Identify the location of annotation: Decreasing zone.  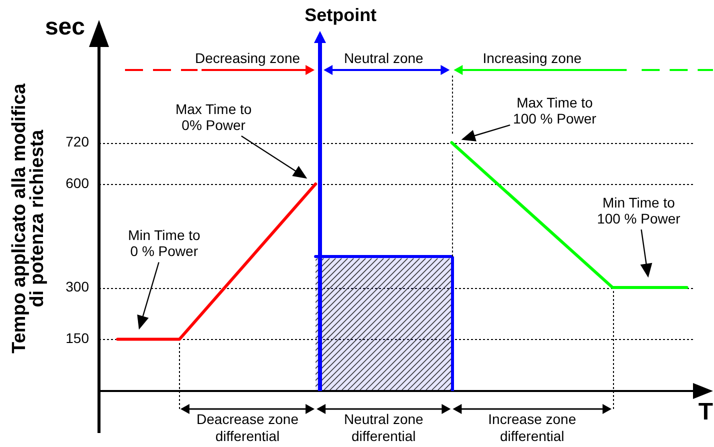
(247, 58).